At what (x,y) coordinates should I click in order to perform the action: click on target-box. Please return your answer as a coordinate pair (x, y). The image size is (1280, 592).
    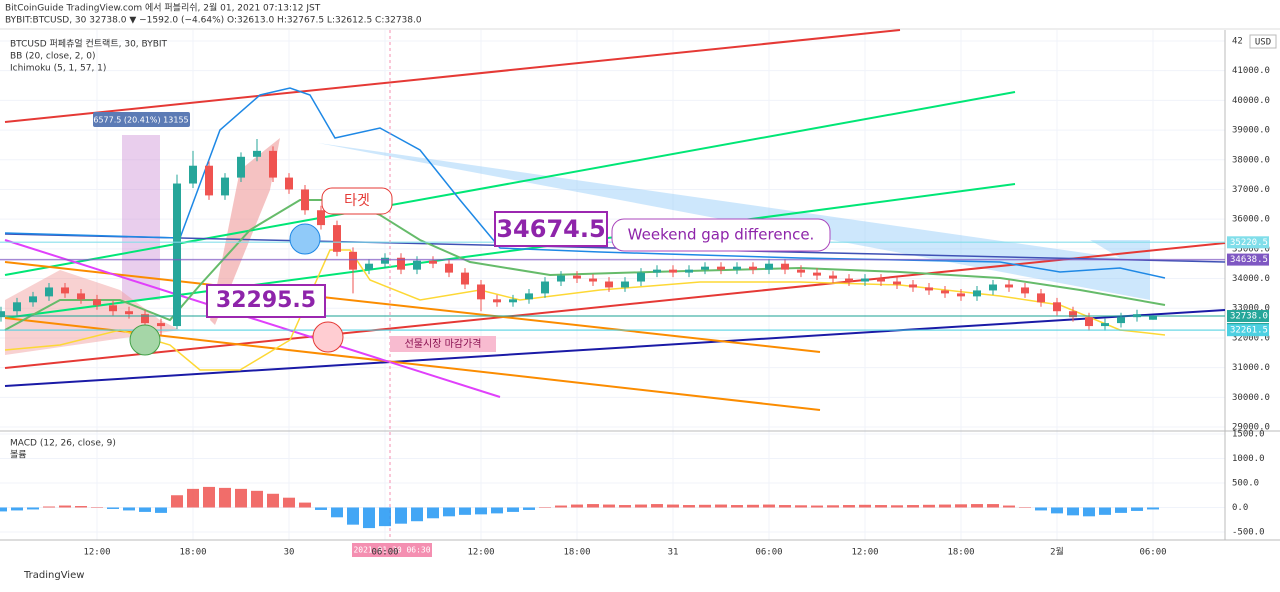
    Looking at the image, I should click on (357, 201).